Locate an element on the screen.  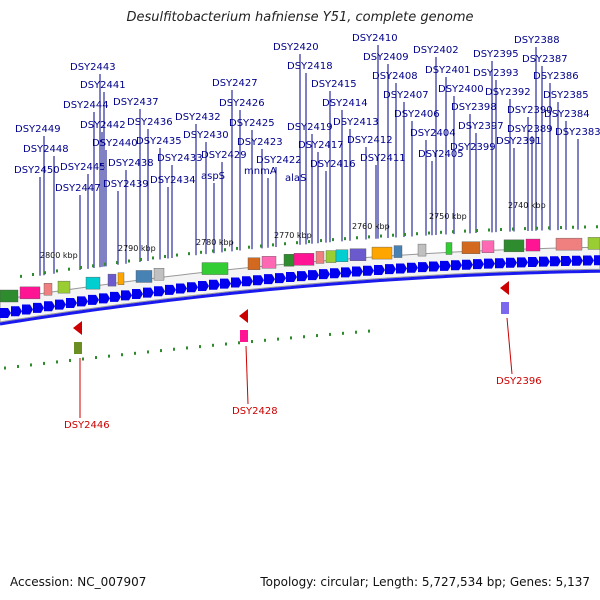
gene-label: DSY2414 is located at coordinates (345, 103).